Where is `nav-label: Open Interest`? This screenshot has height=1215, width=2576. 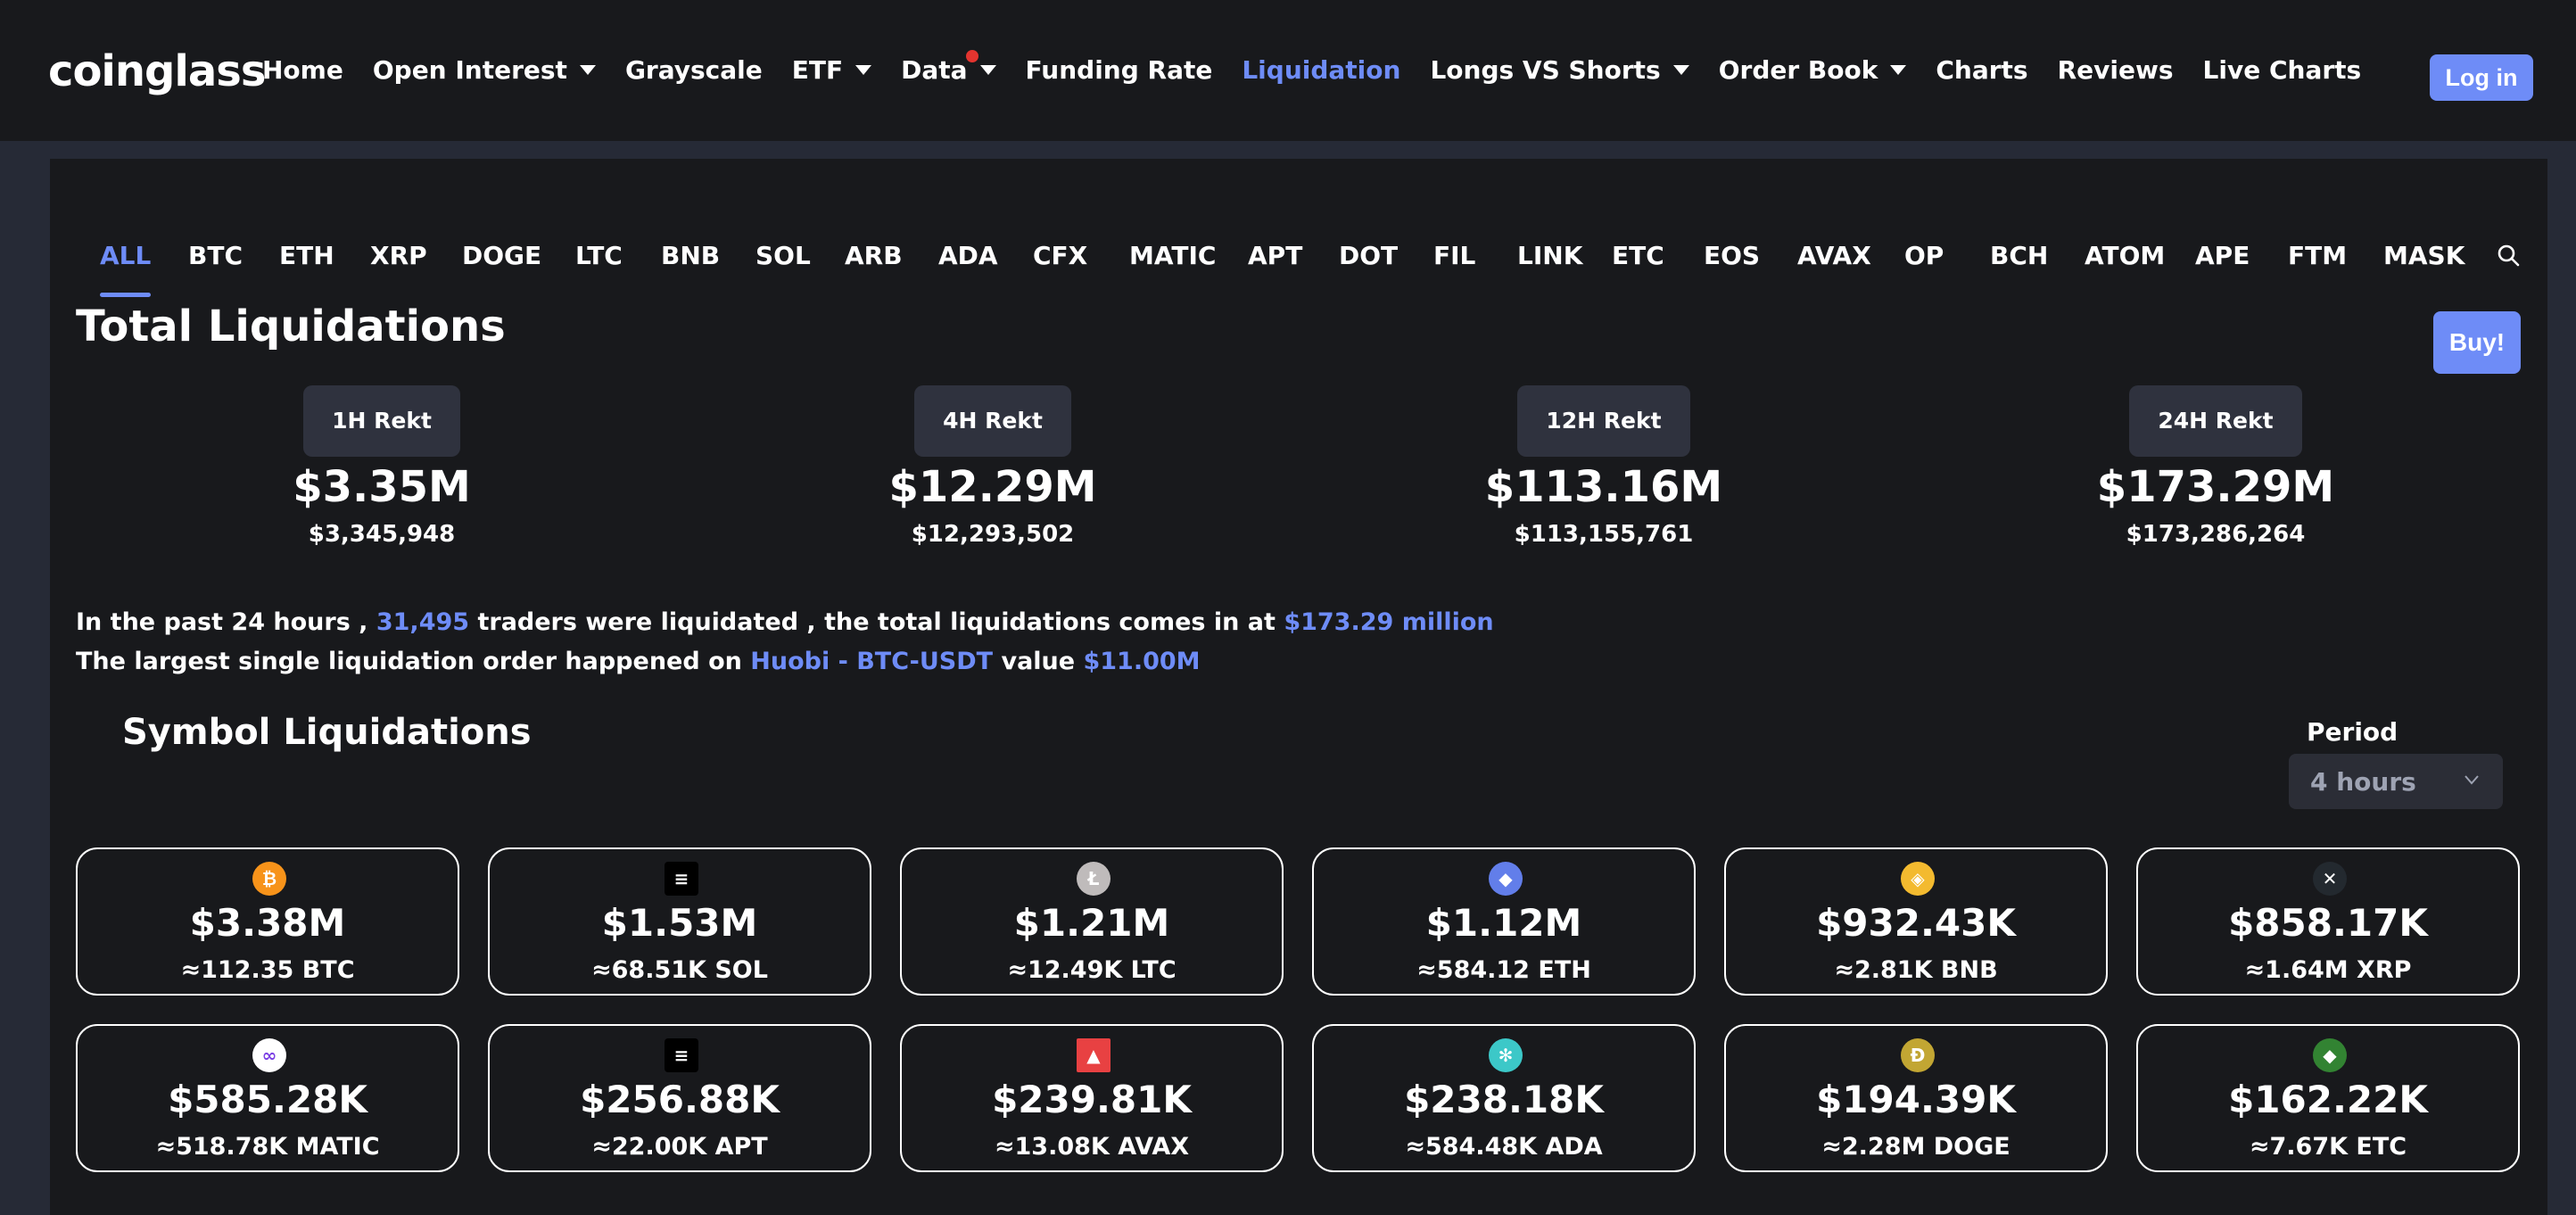 nav-label: Open Interest is located at coordinates (470, 70).